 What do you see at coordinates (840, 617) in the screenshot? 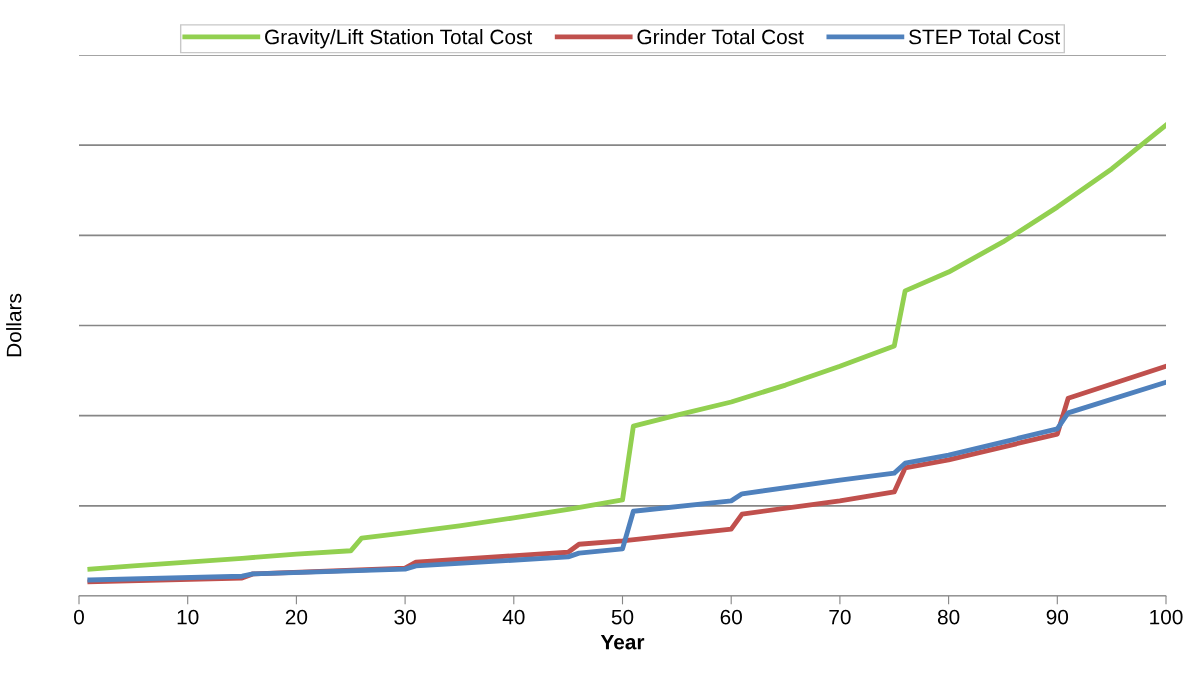
I see `x-tick-label: 70` at bounding box center [840, 617].